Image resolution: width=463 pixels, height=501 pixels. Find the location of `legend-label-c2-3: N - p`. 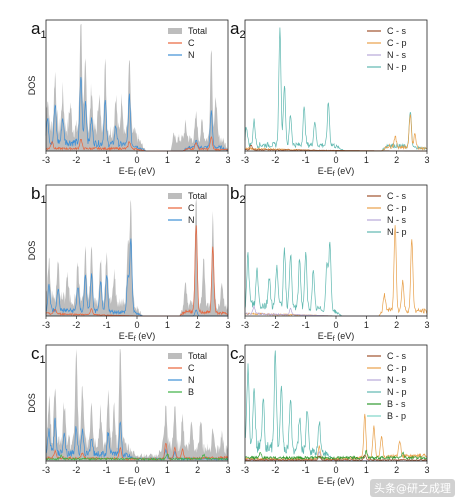

legend-label-c2-3: N - p is located at coordinates (397, 392).